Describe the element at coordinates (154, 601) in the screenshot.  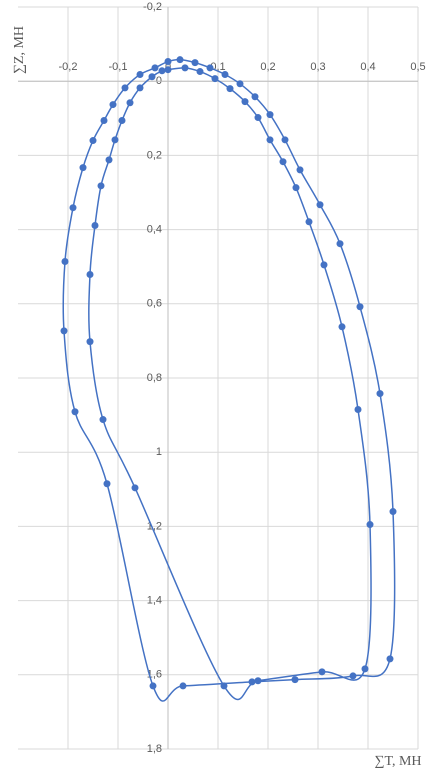
I see `y-tick-label: 1,4` at that location.